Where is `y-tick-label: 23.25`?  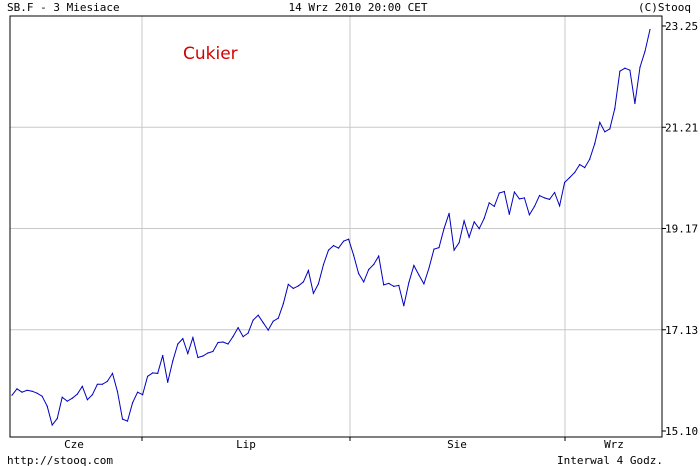
y-tick-label: 23.25 is located at coordinates (681, 26).